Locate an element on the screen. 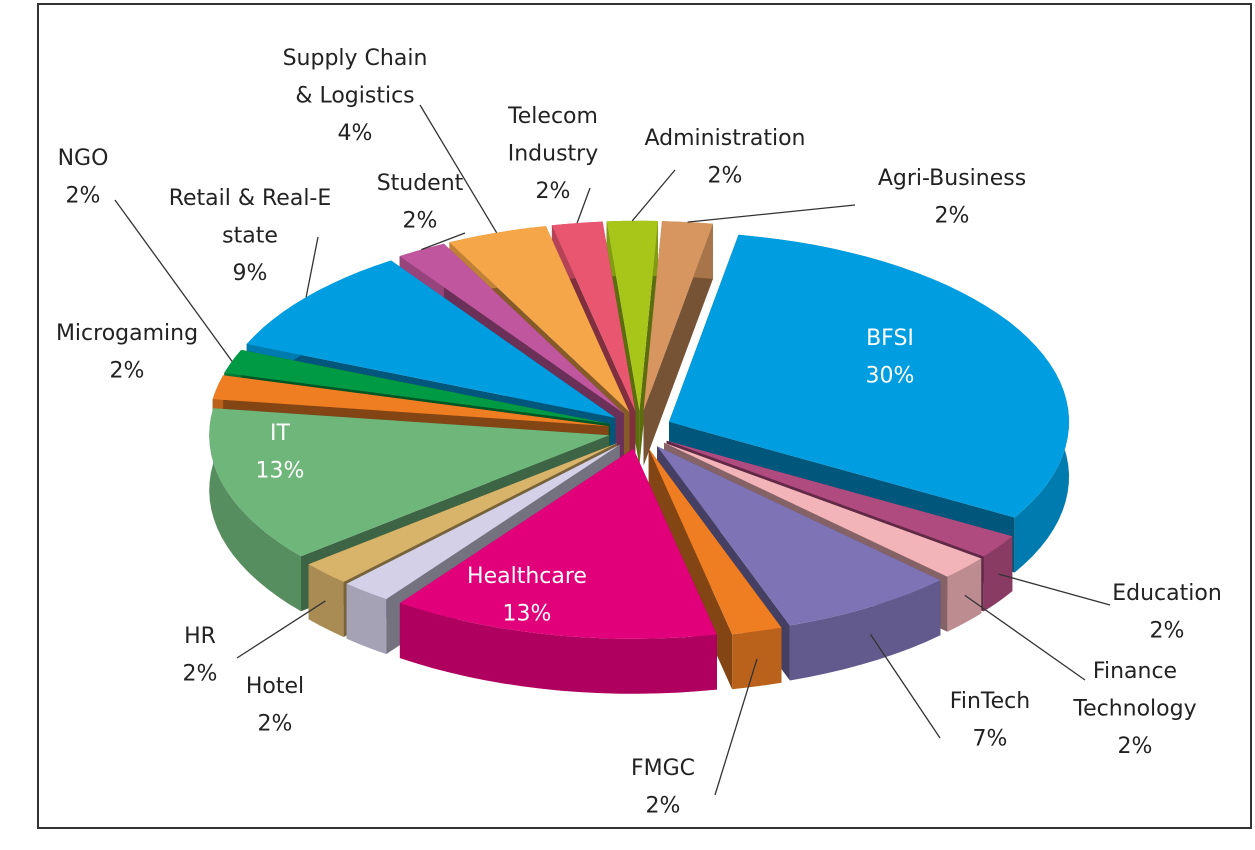  slice-label: Retail & Real-E state is located at coordinates (250, 217).